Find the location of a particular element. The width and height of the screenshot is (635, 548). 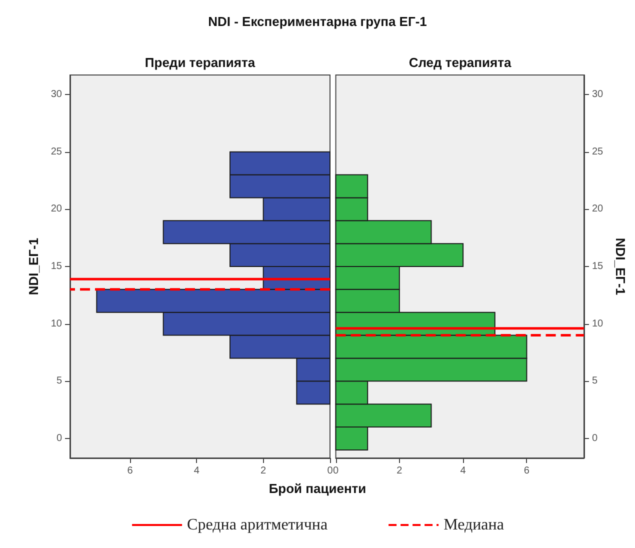

chart-title: NDI - Експериментарна група ЕГ-1 is located at coordinates (317, 21).